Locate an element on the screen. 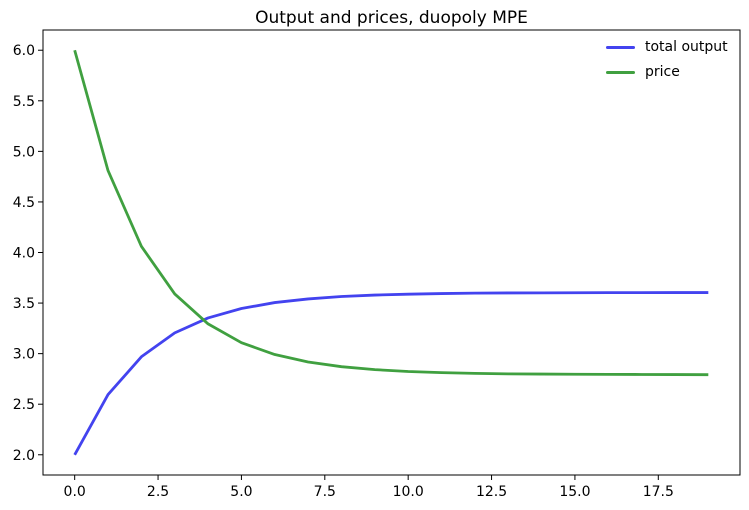 This screenshot has width=749, height=510. y-tick-label: 6.0 is located at coordinates (24, 51).